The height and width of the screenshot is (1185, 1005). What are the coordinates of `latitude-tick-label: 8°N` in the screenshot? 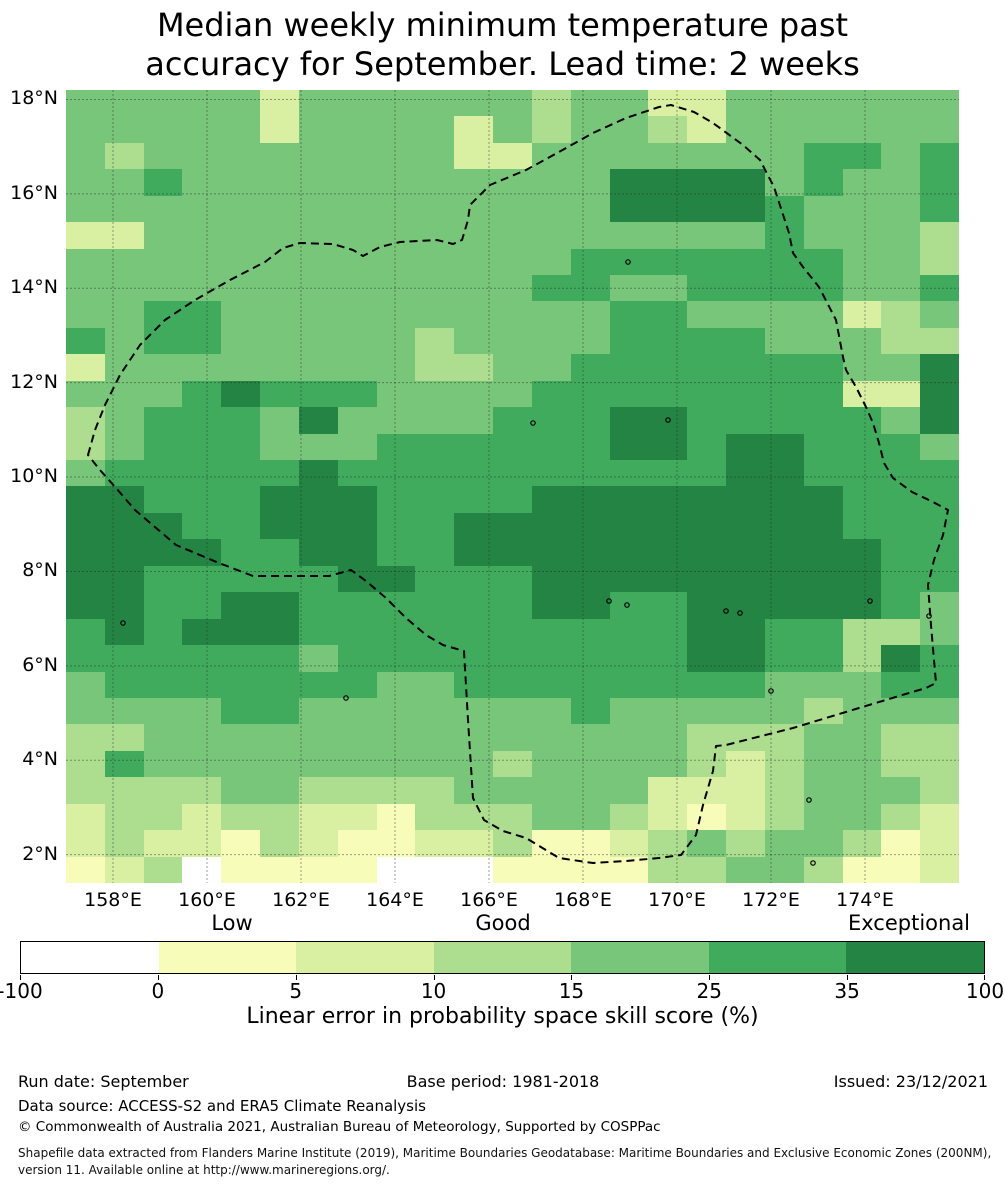 It's located at (40, 570).